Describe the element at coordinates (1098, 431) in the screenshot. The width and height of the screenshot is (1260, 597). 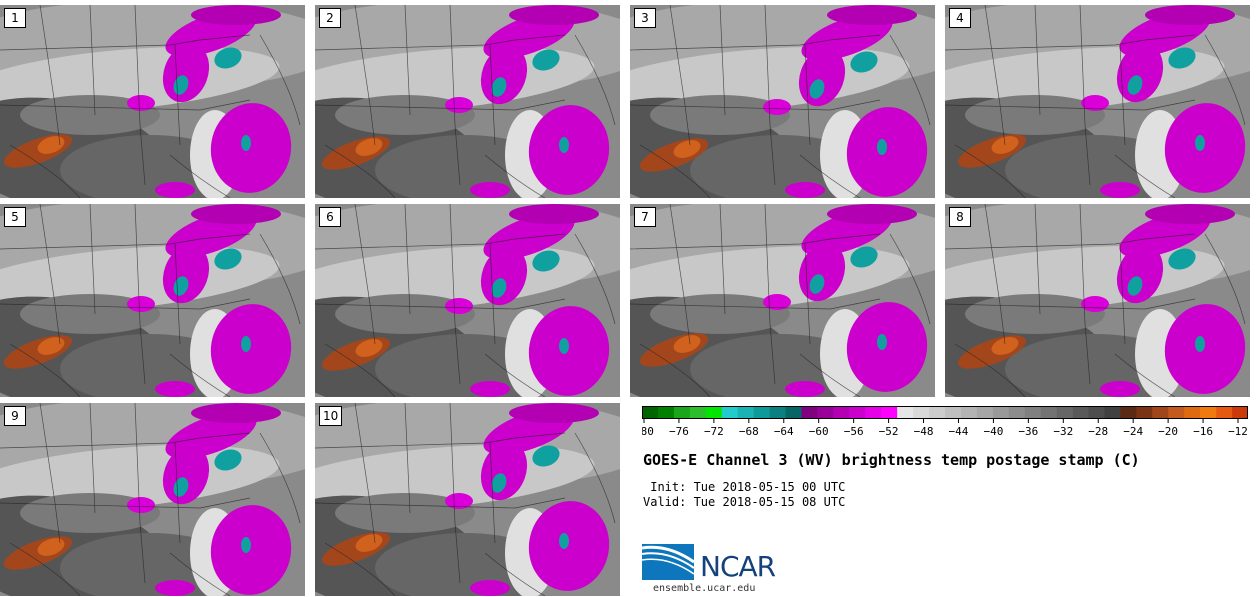
I see `colorbar-tick-label: −28` at that location.